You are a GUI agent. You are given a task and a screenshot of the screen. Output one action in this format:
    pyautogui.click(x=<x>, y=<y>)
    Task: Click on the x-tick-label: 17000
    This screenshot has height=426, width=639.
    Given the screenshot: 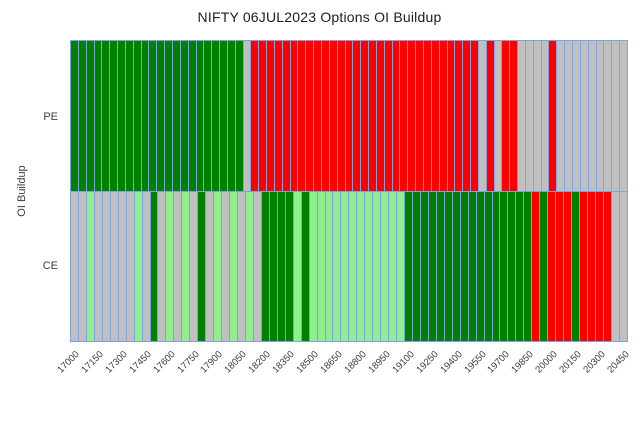 What is the action you would take?
    pyautogui.click(x=68, y=362)
    